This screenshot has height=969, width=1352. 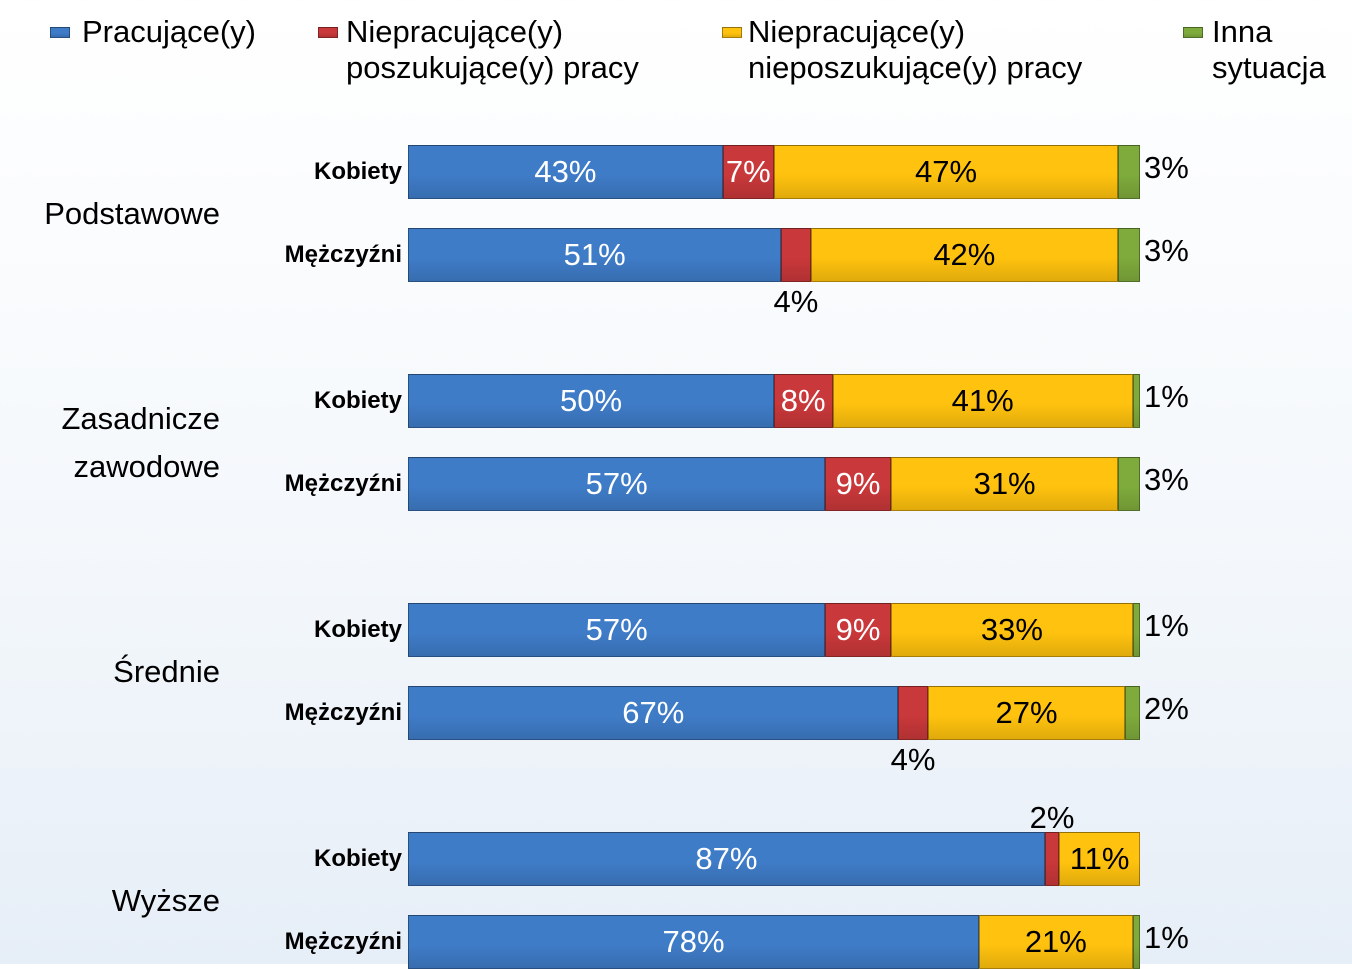 I want to click on data-label: 67%, so click(x=653, y=712).